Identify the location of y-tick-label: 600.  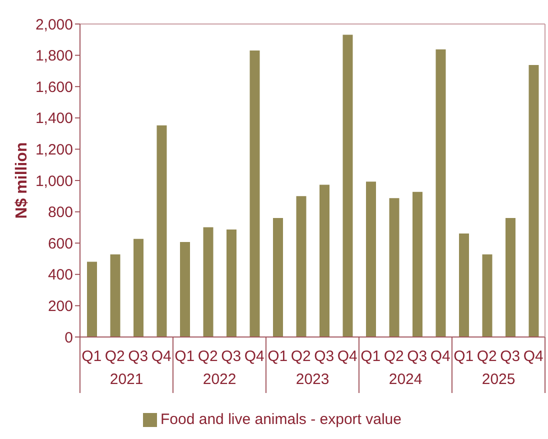
(60, 243).